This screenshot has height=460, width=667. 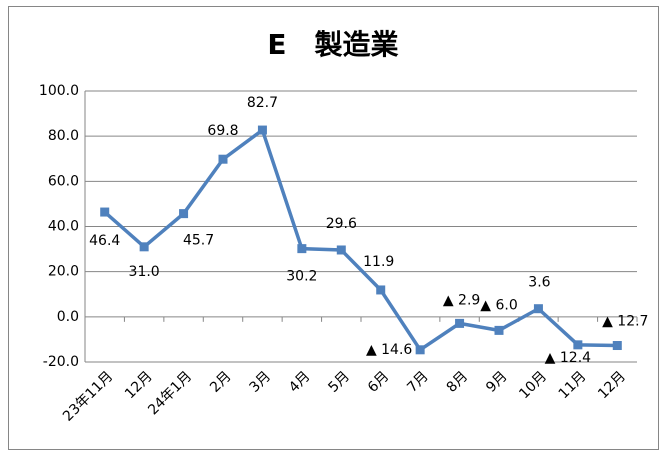 What do you see at coordinates (63, 227) in the screenshot?
I see `y-tick-label: 40.0` at bounding box center [63, 227].